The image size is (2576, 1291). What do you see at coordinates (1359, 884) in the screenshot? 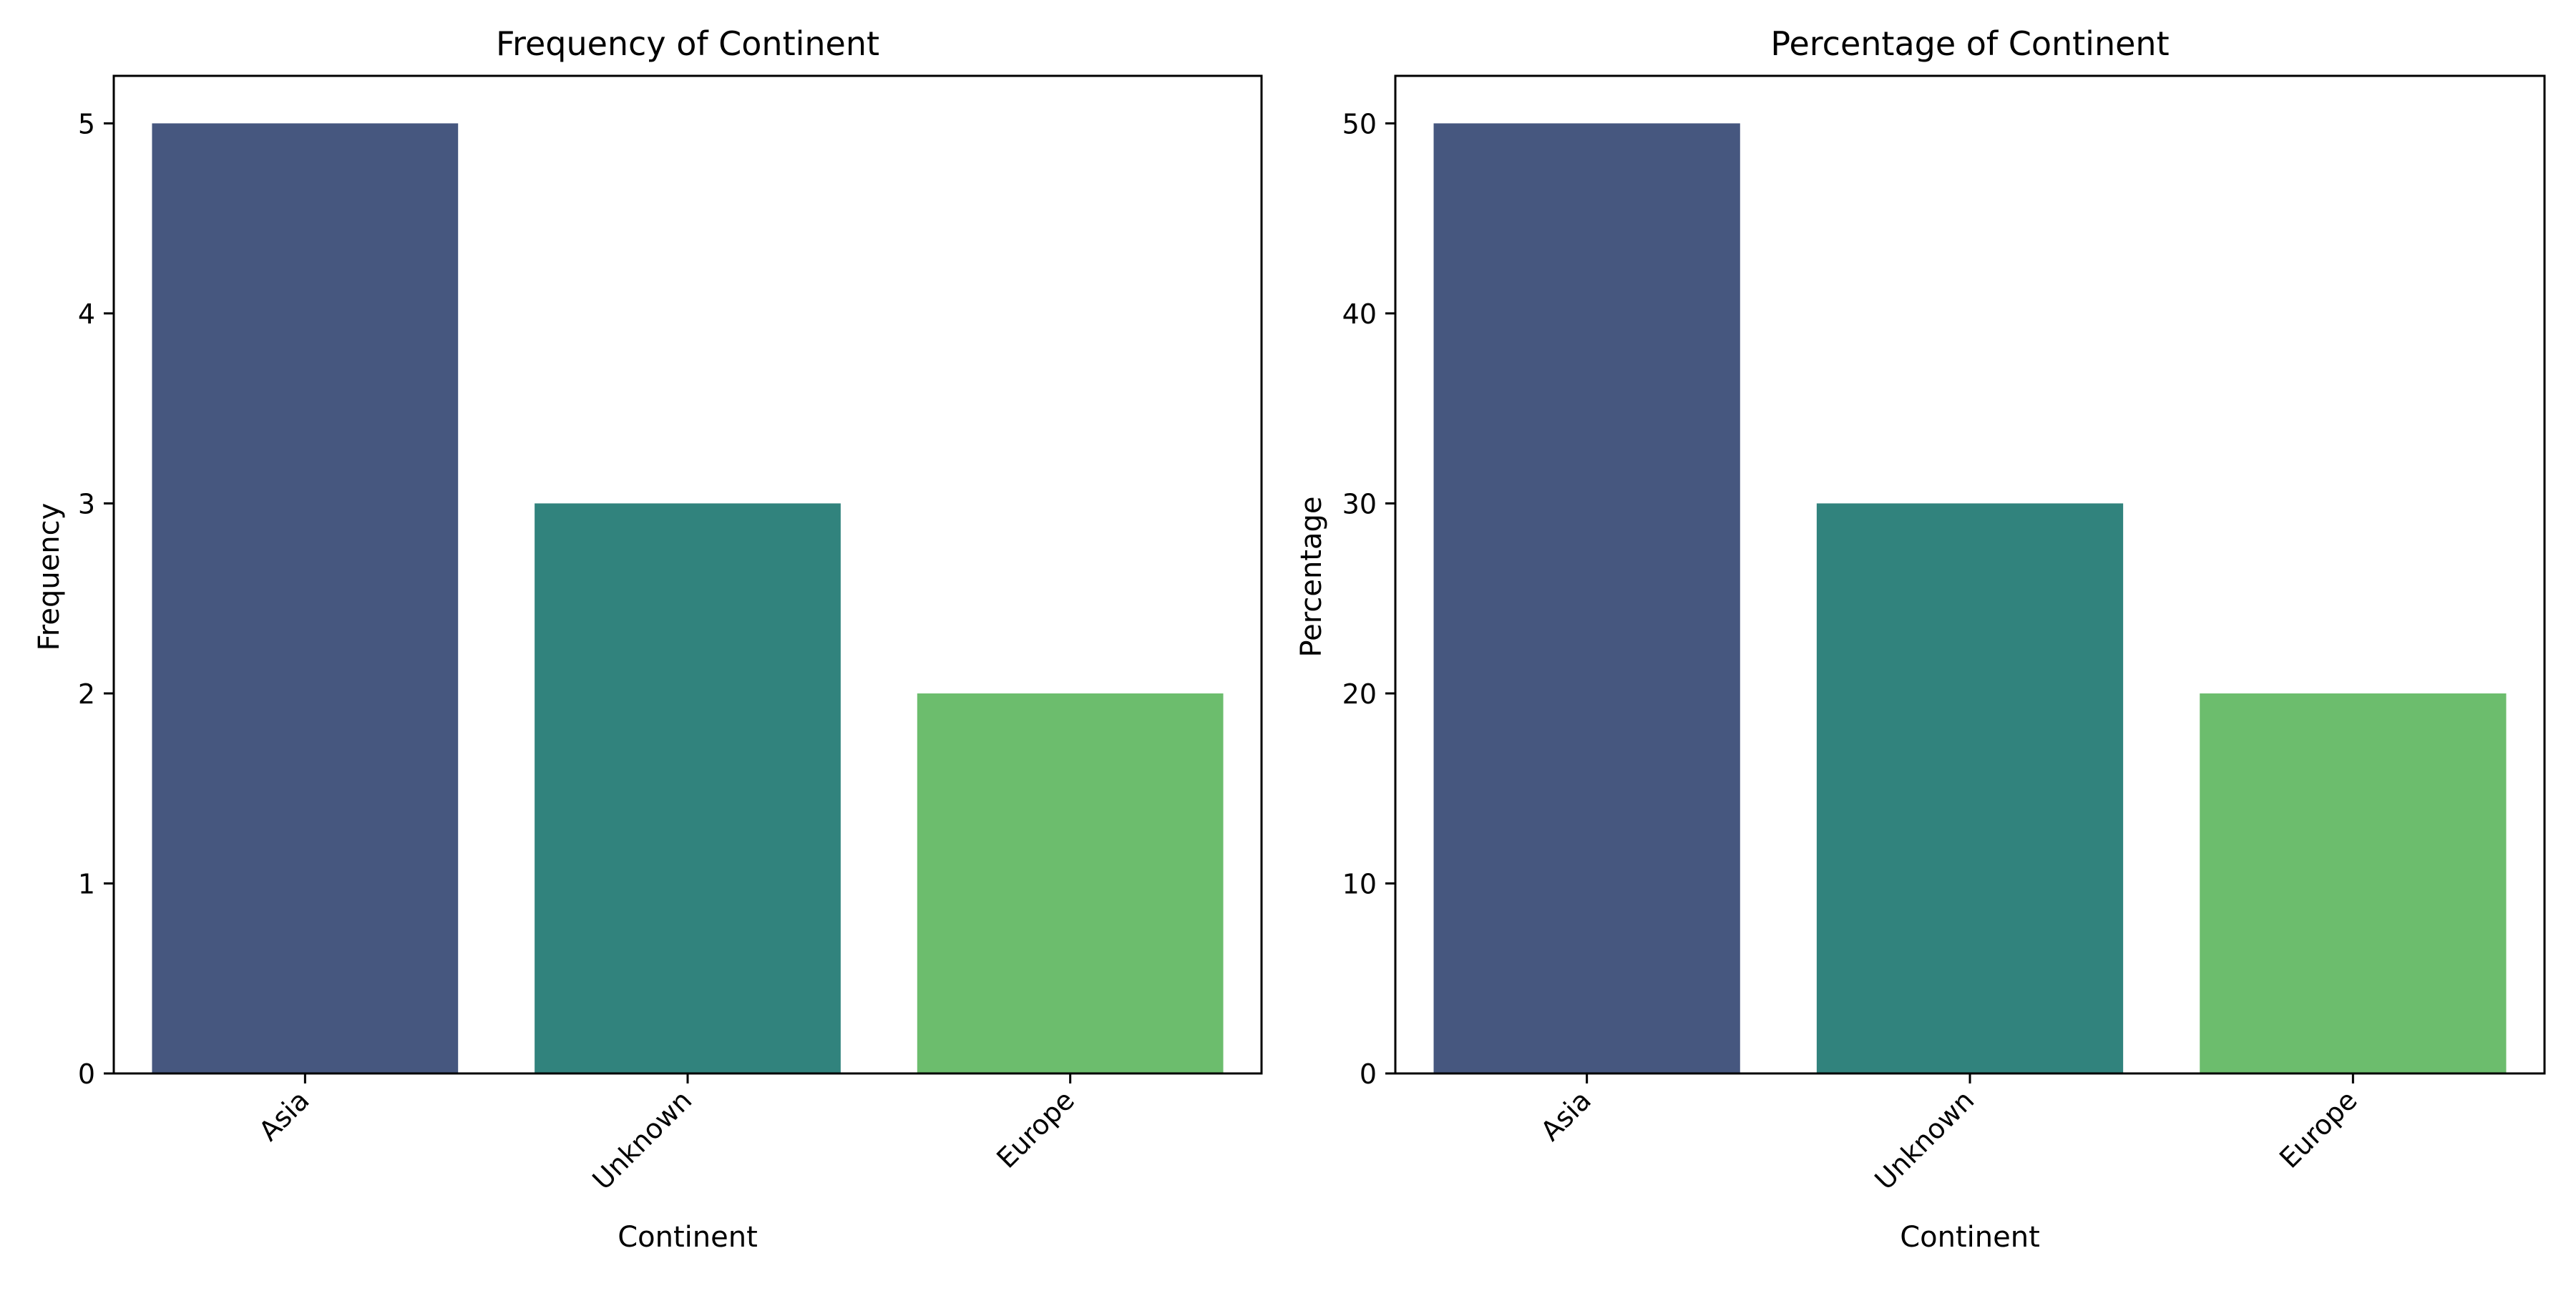
I see `y-tick-label: 10` at bounding box center [1359, 884].